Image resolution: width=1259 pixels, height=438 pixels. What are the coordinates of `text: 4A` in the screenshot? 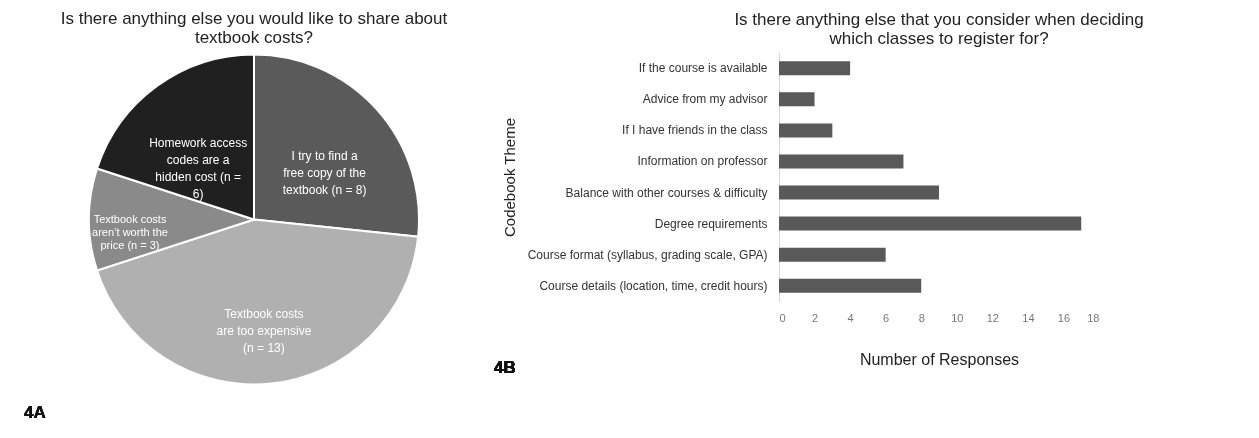 It's located at (35, 412).